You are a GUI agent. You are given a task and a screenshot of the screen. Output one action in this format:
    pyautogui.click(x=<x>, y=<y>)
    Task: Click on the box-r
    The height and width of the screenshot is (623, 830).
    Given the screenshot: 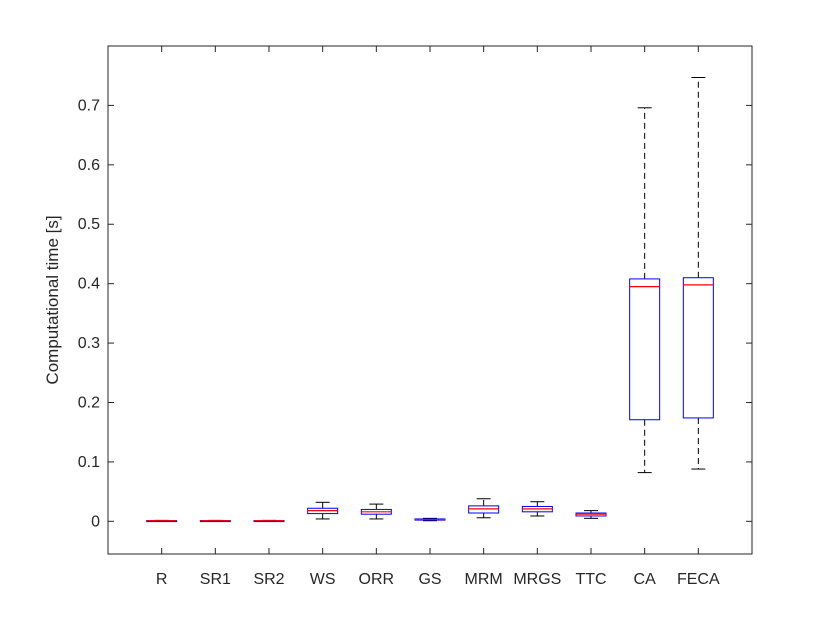 What is the action you would take?
    pyautogui.click(x=162, y=521)
    